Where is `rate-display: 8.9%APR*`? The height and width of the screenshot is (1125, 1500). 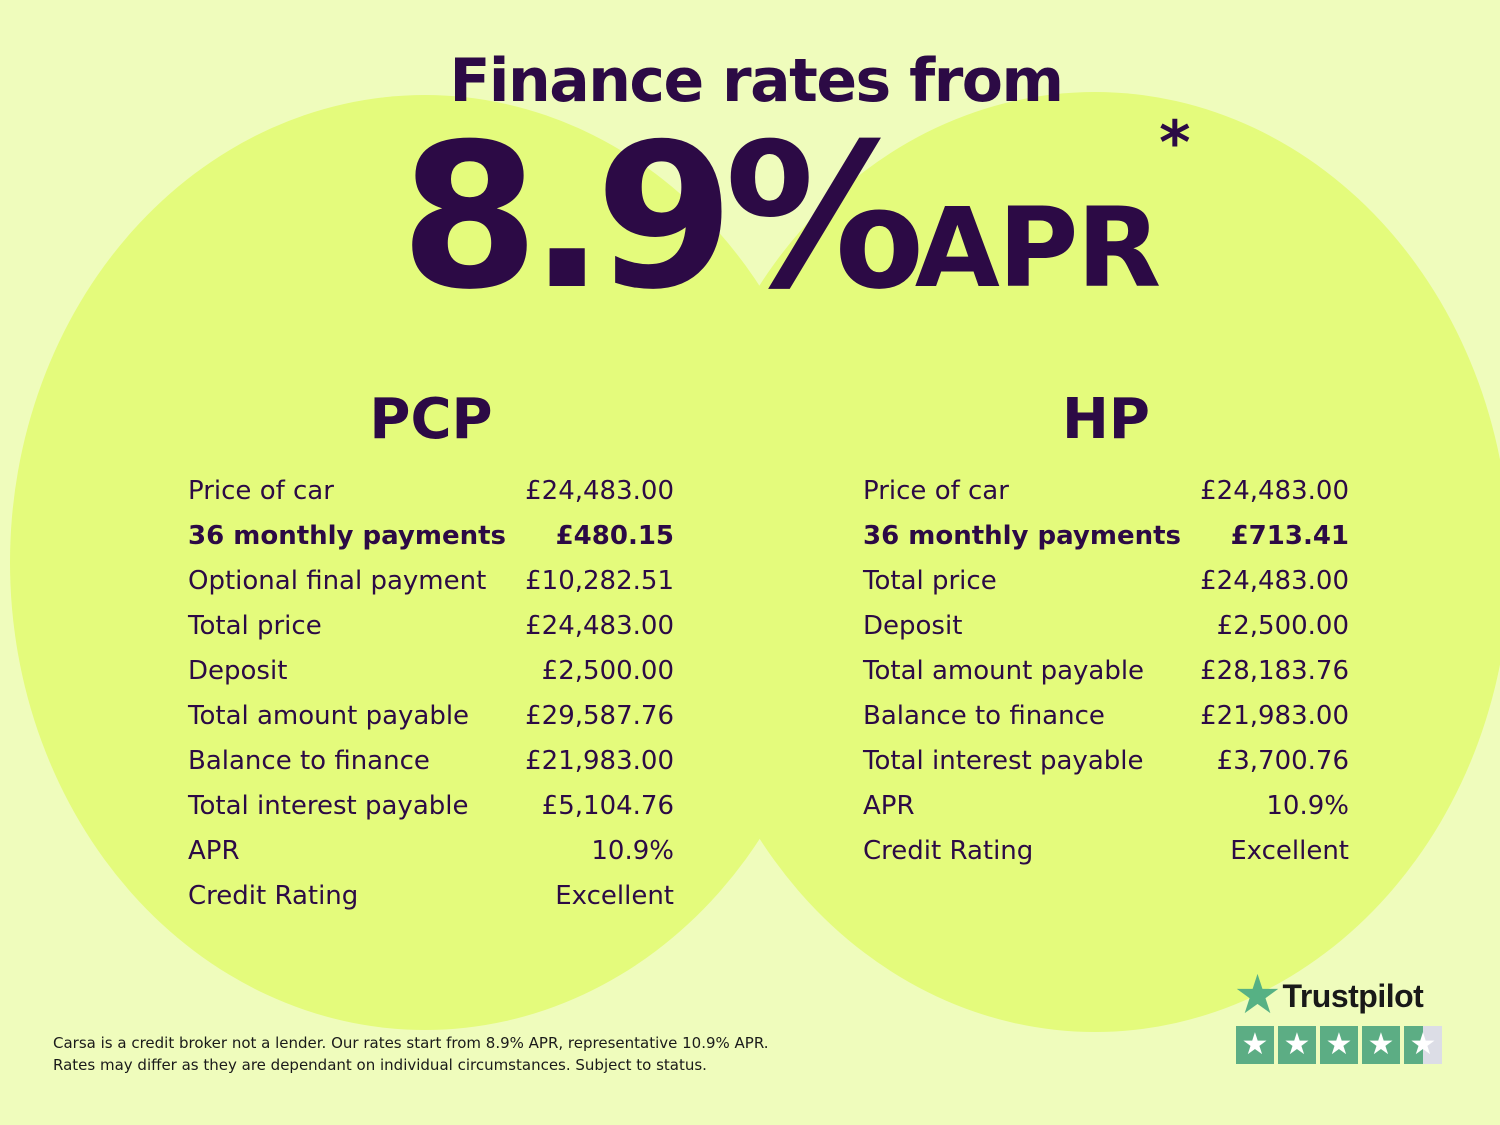
rate-display: 8.9%APR* is located at coordinates (795, 213).